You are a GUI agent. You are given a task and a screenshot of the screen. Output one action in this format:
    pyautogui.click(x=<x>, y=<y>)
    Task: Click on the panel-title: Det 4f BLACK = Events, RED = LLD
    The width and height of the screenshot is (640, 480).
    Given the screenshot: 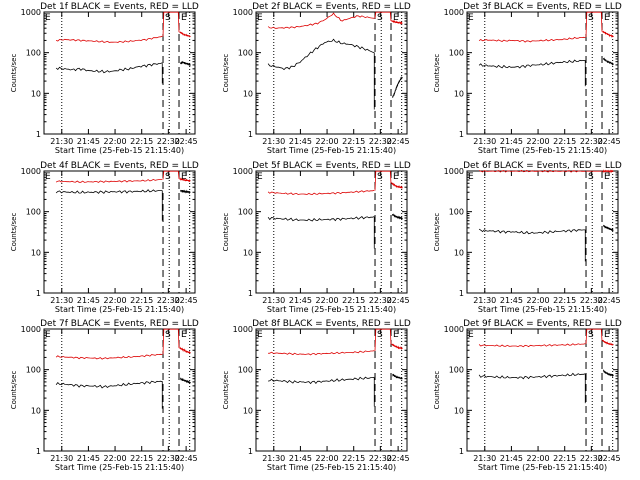 What is the action you would take?
    pyautogui.click(x=119, y=166)
    